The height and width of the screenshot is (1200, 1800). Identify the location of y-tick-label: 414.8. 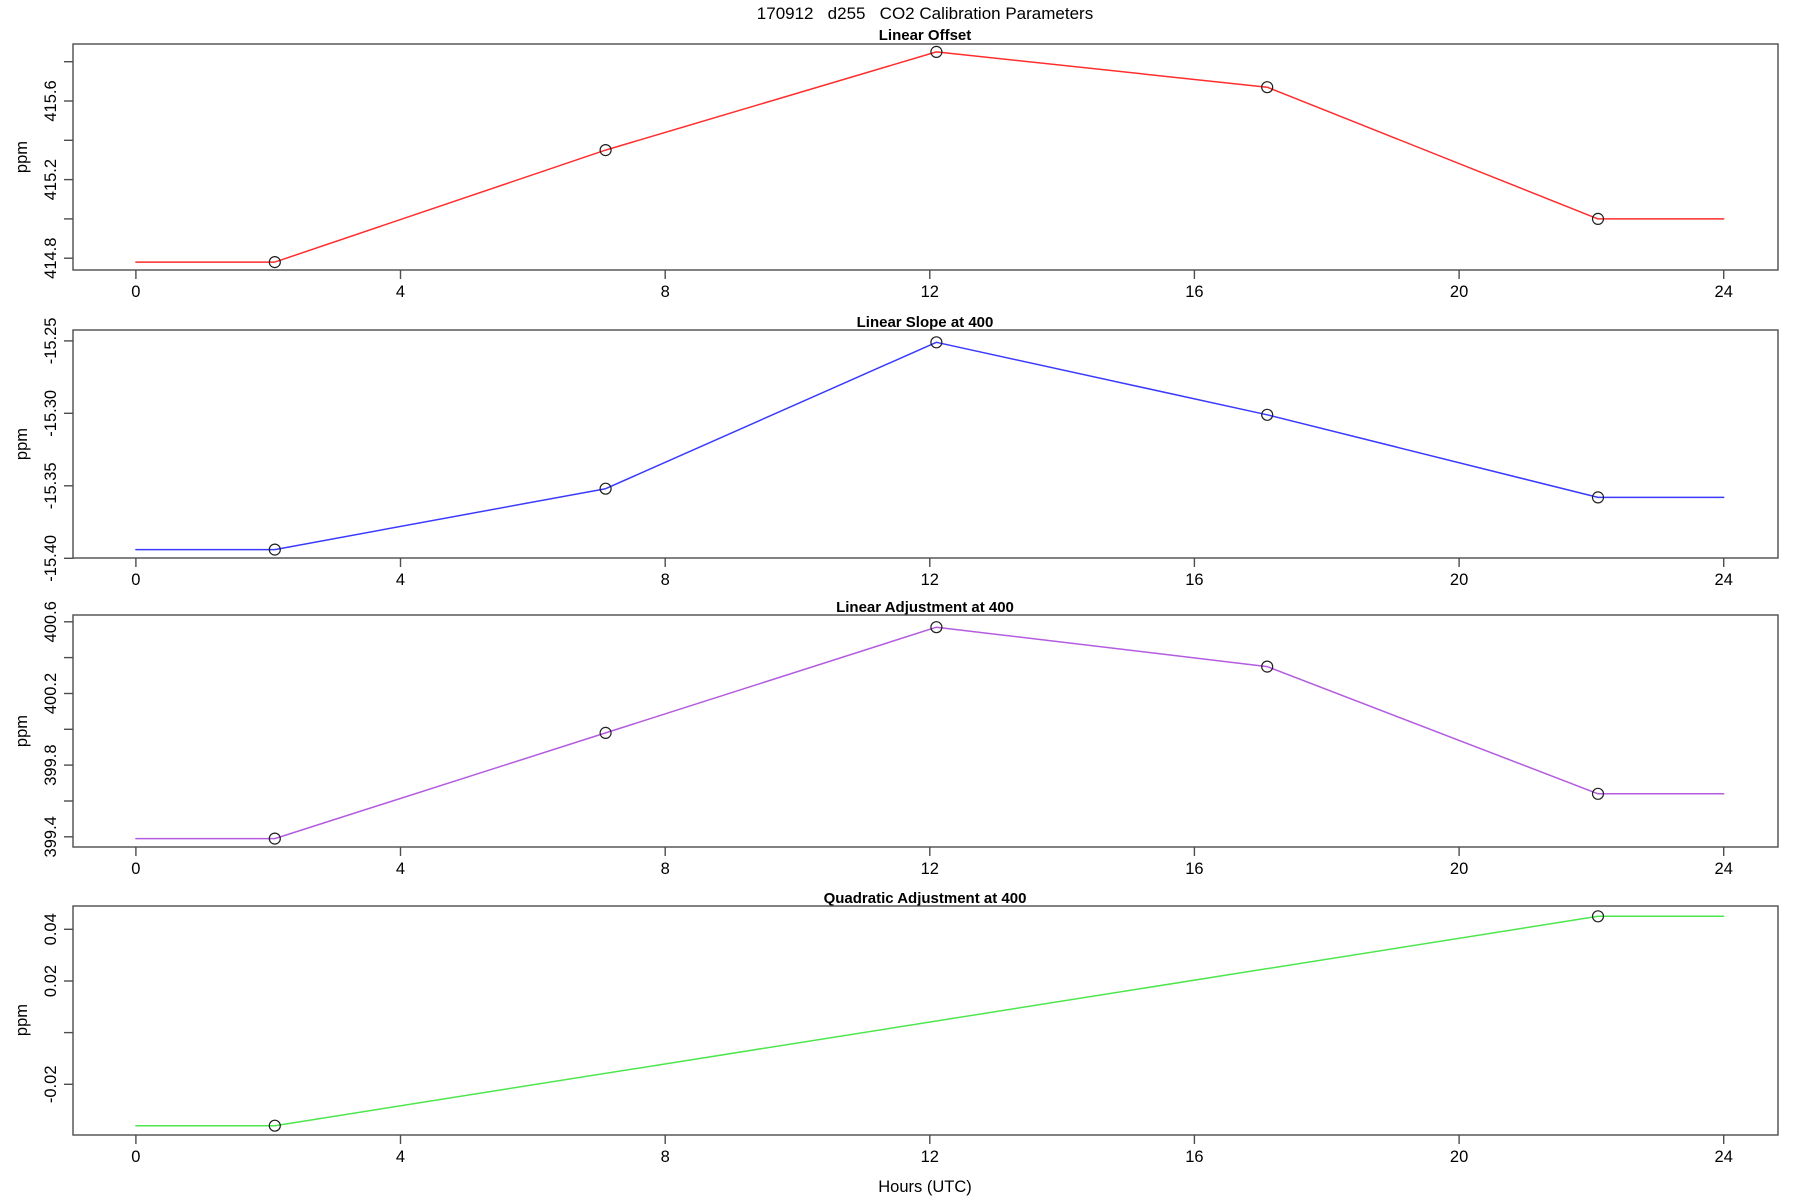
(51, 258).